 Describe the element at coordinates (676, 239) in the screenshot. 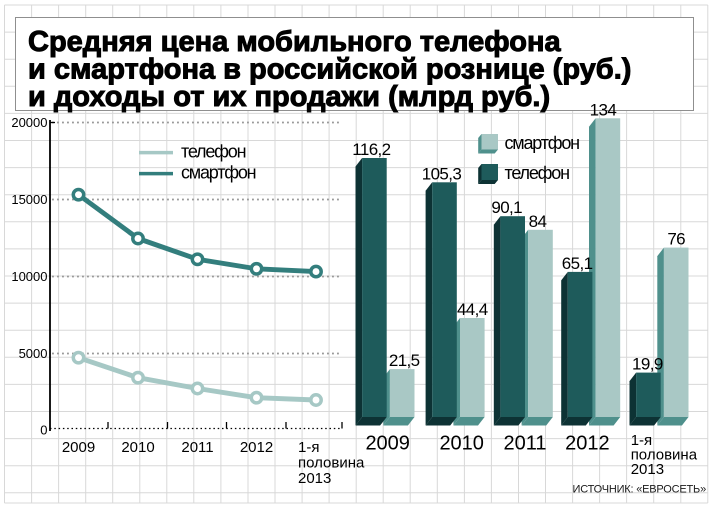

I see `svg-text: 76` at that location.